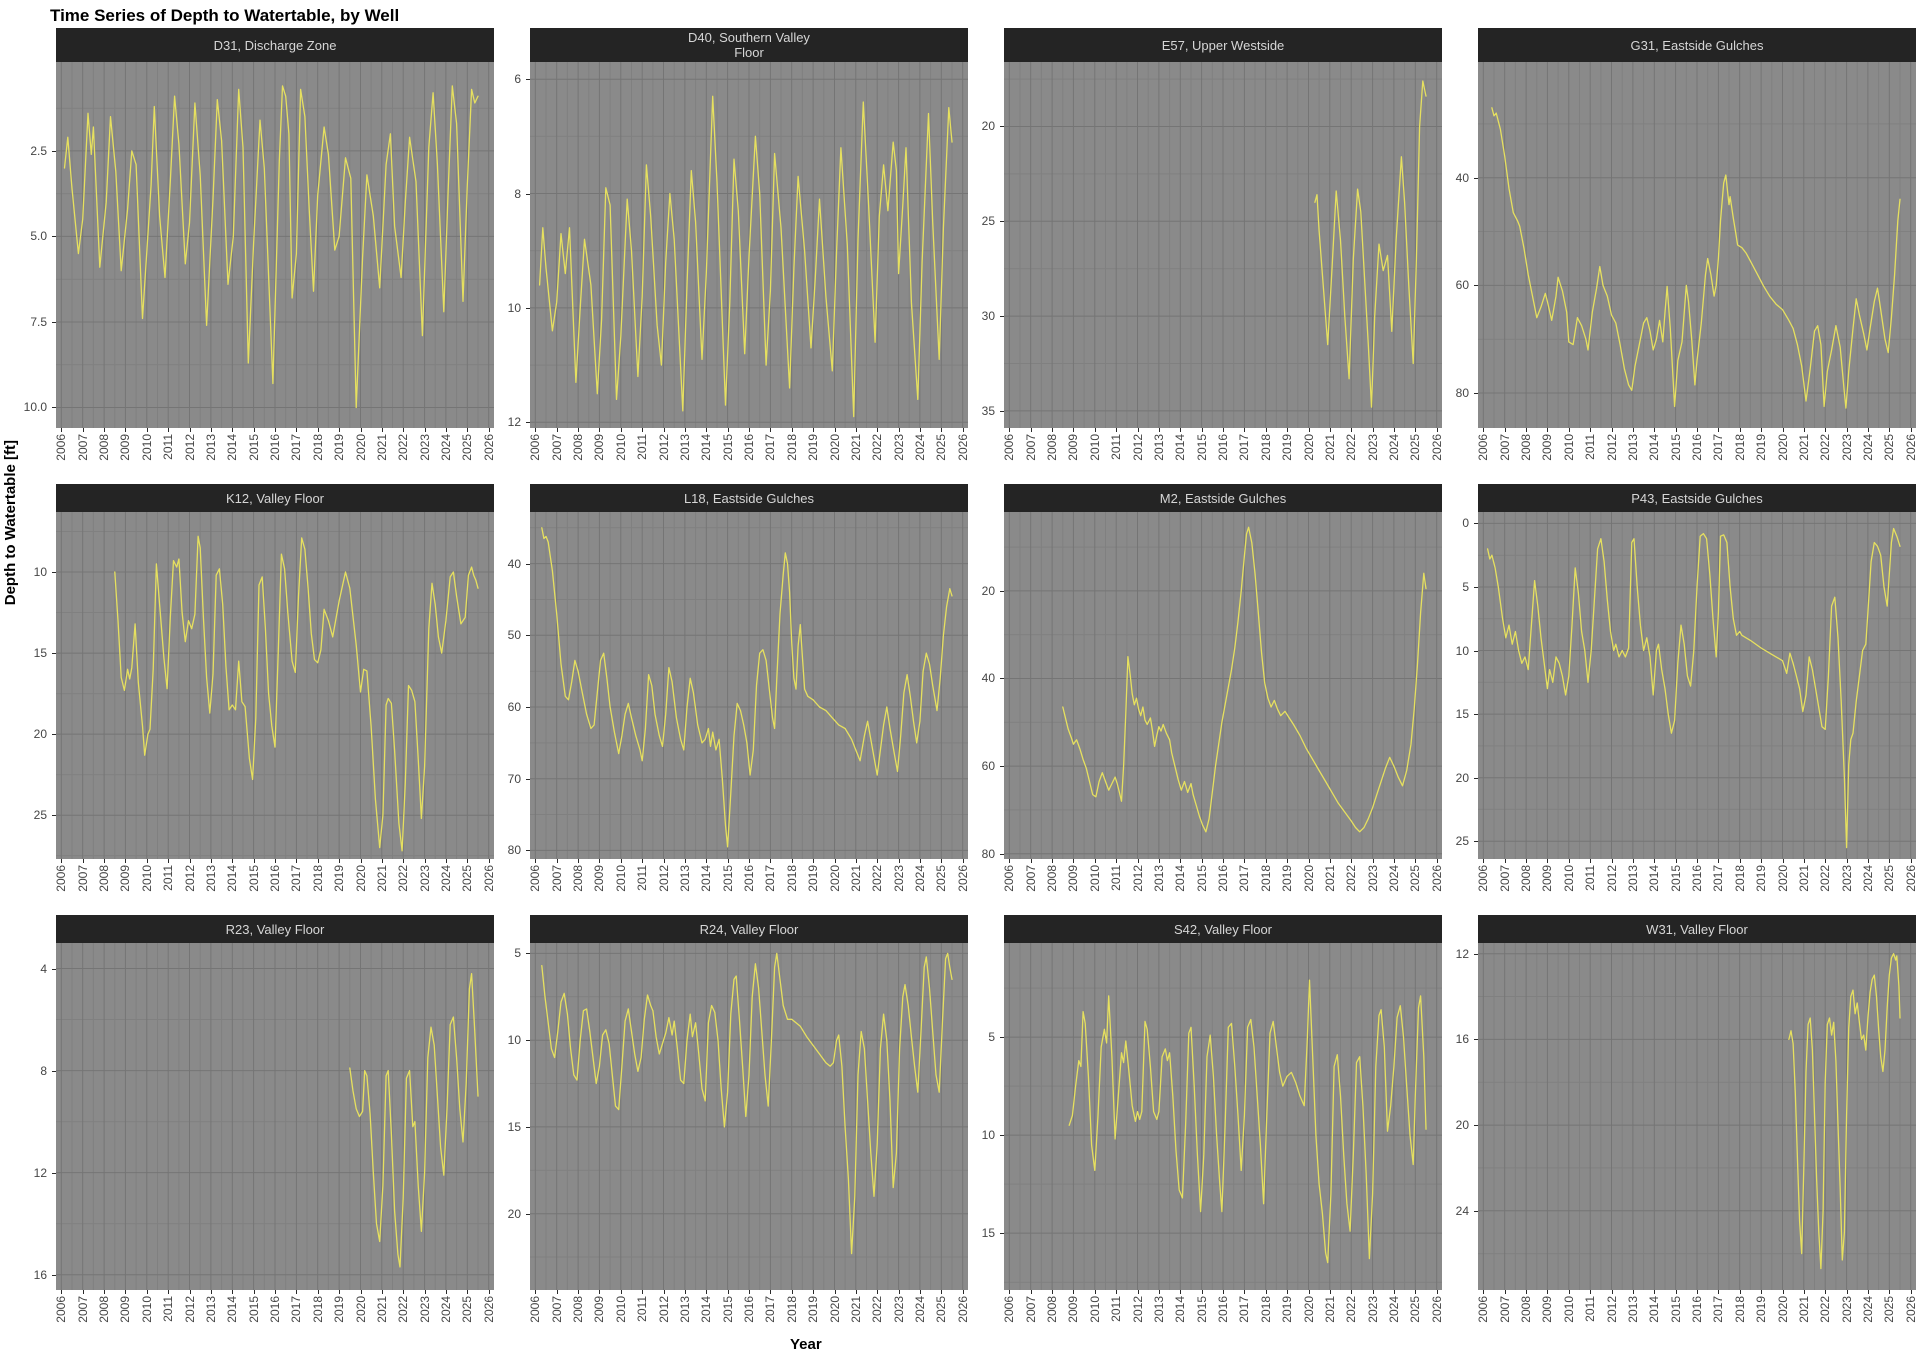 The image size is (1920, 1356). Describe the element at coordinates (1462, 1210) in the screenshot. I see `y-tick-label: 24` at that location.